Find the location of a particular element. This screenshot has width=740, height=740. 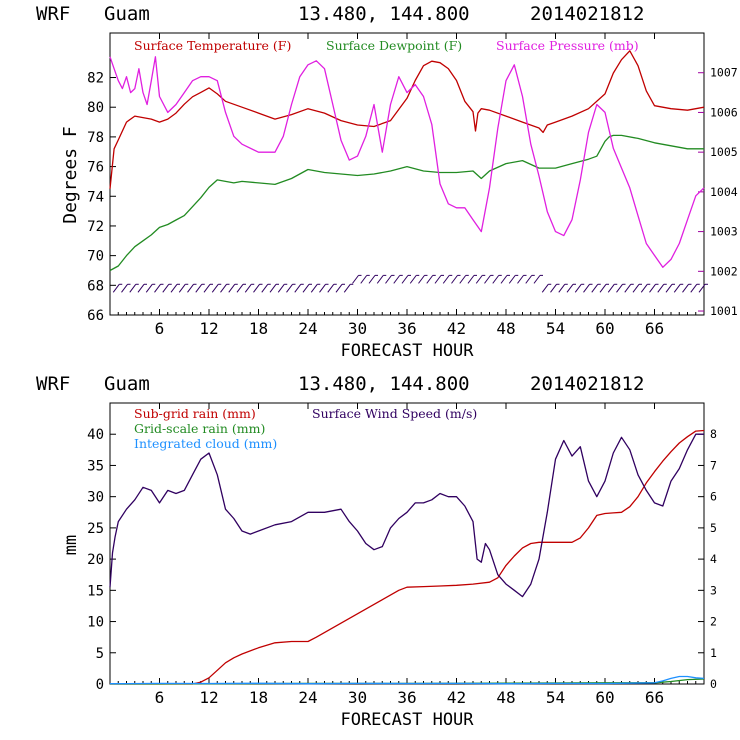

y-tick-label: 74 is located at coordinates (95, 197).